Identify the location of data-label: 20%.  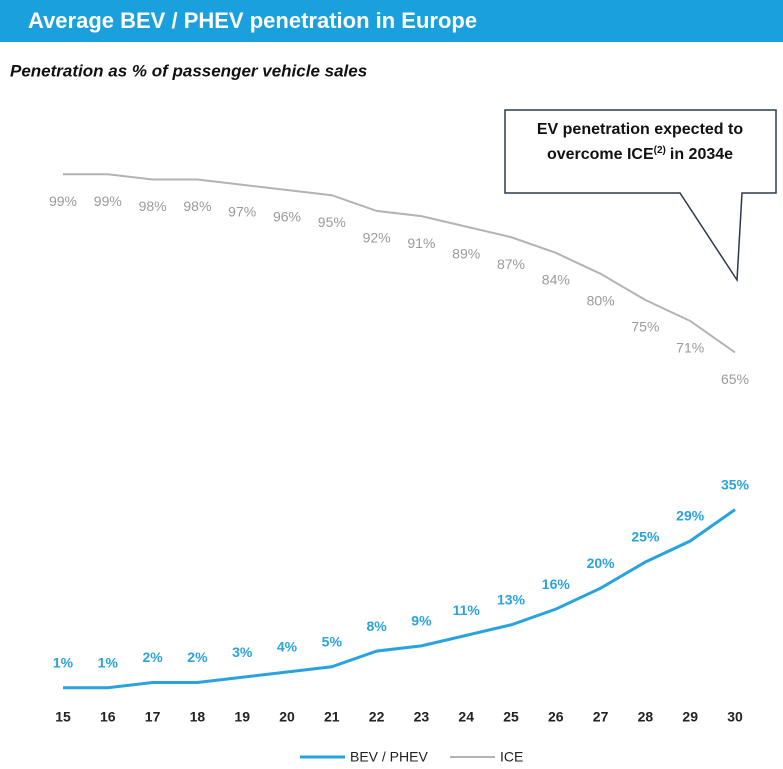
(601, 563).